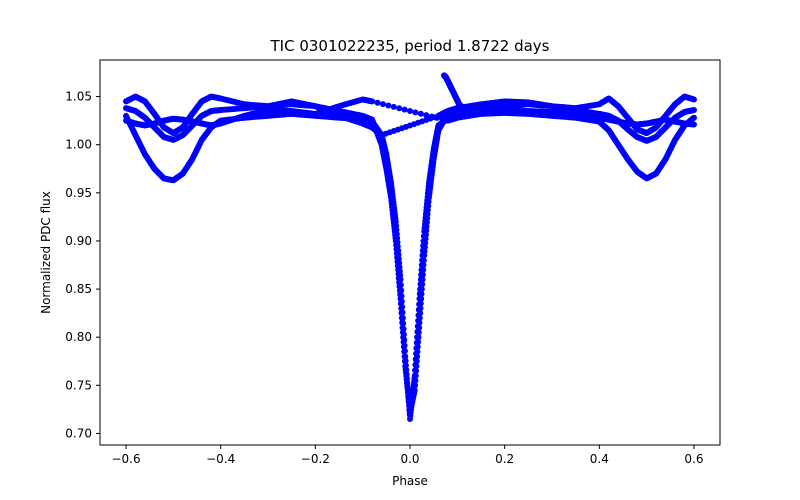 This screenshot has height=500, width=800. What do you see at coordinates (410, 481) in the screenshot?
I see `x-axis-label: Phase` at bounding box center [410, 481].